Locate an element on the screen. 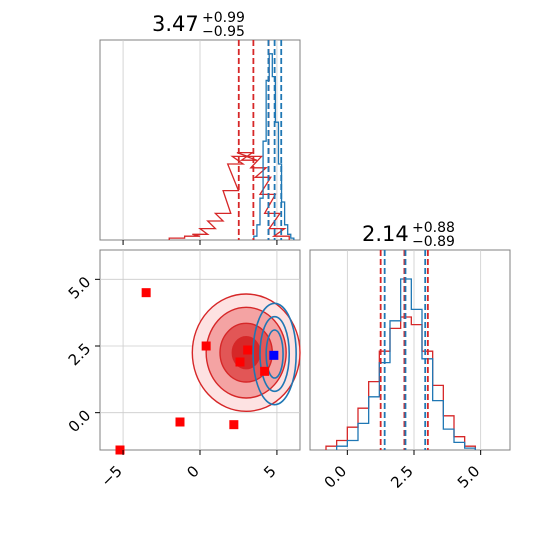  y-tick-label: 5.0 is located at coordinates (80, 288).